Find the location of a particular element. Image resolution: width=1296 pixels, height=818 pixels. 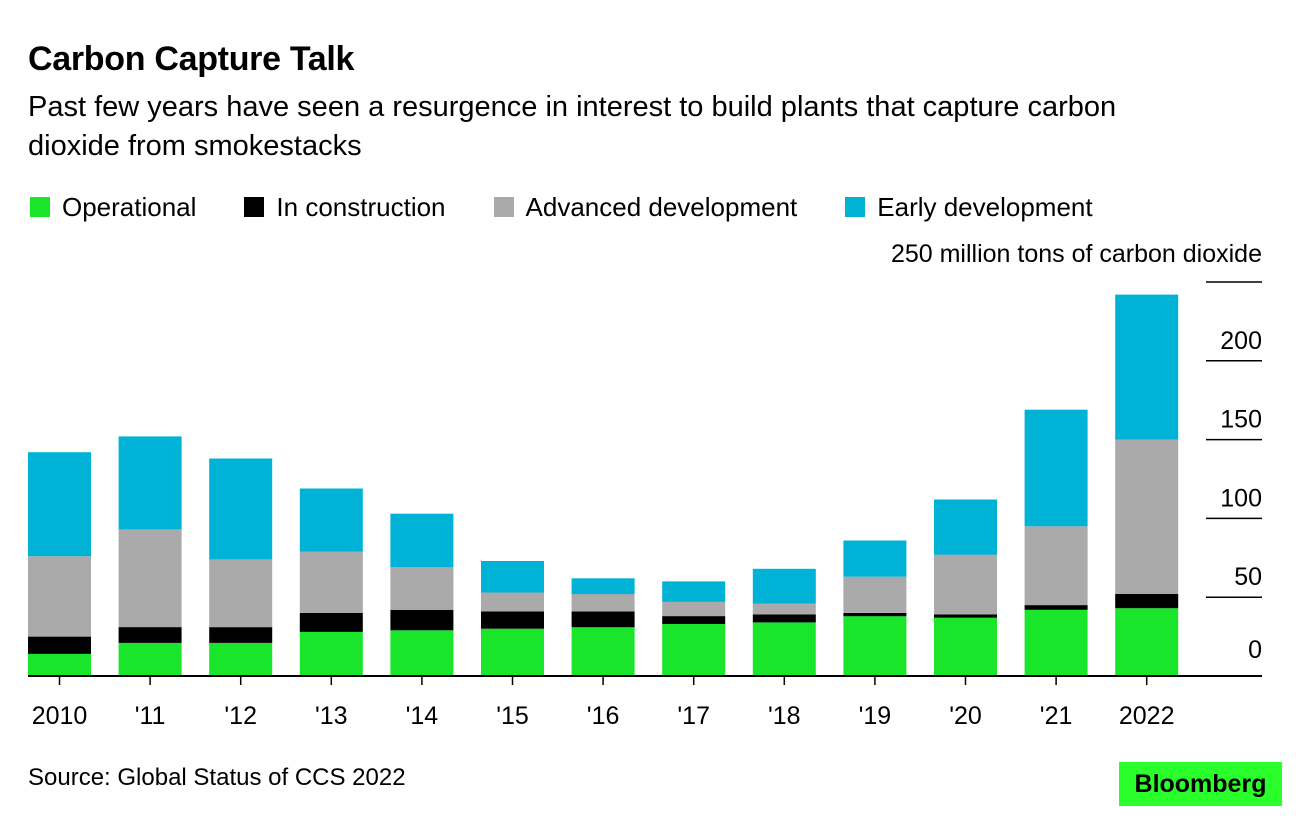

legend-label-construction: In construction is located at coordinates (361, 206).